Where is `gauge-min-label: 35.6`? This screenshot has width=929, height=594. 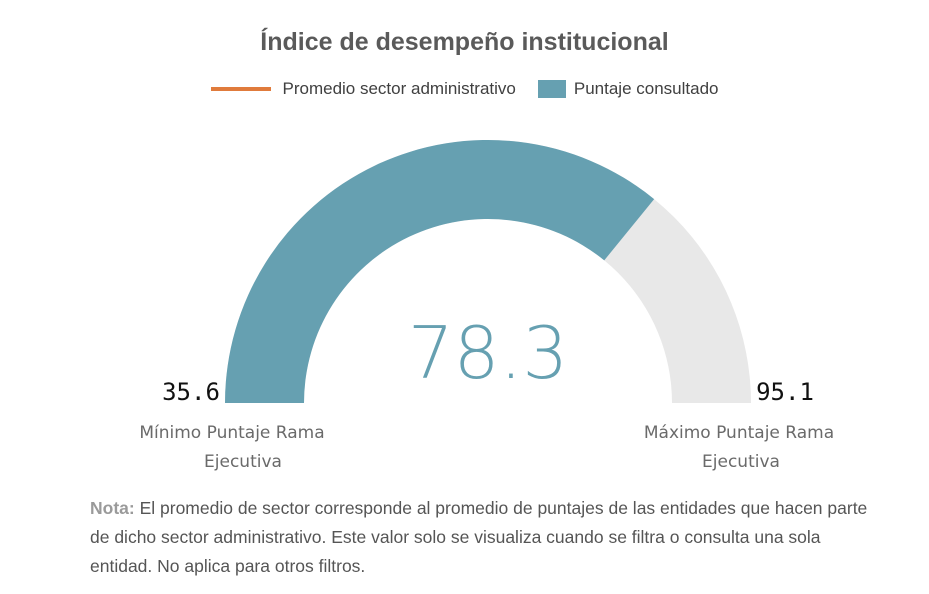 gauge-min-label: 35.6 is located at coordinates (191, 392).